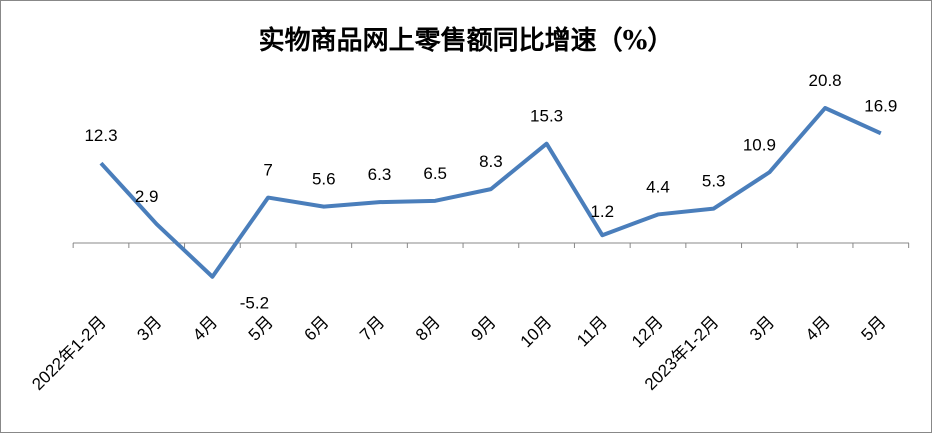 The image size is (932, 433). Describe the element at coordinates (147, 196) in the screenshot. I see `data-label: 2.9` at that location.